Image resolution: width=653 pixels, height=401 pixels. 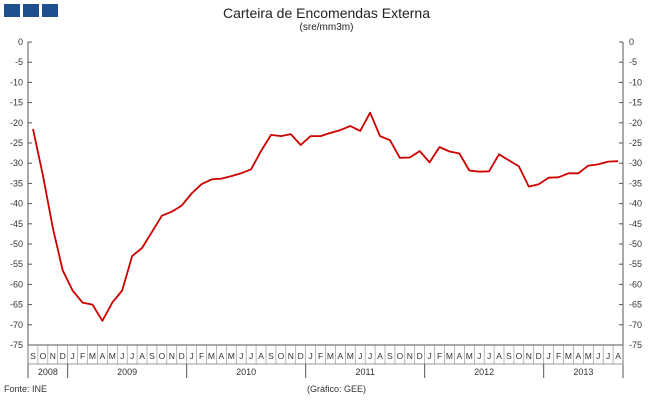 What do you see at coordinates (635, 123) in the screenshot?
I see `y-tick-label-right: -20` at bounding box center [635, 123].